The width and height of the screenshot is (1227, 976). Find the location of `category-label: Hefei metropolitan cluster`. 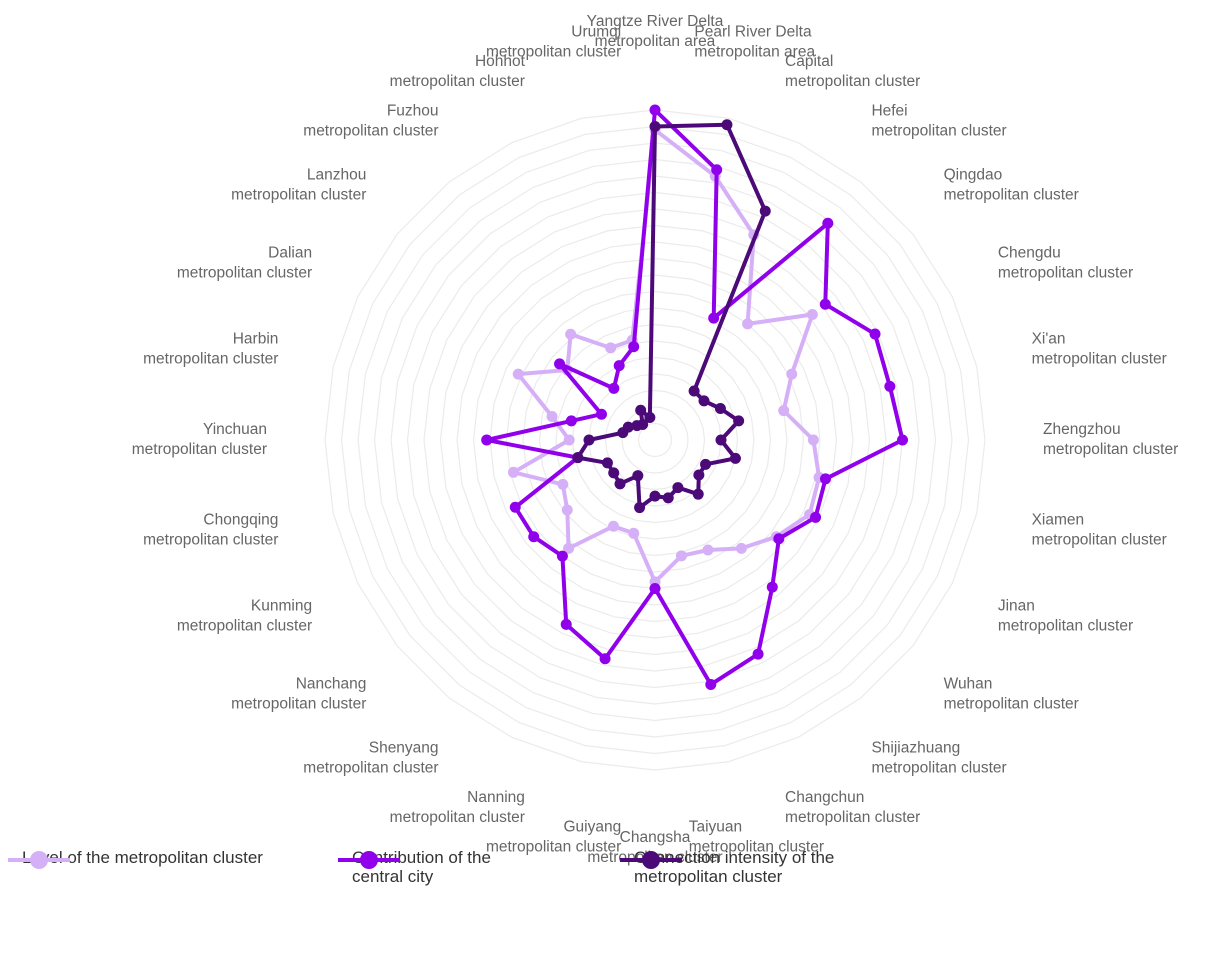

category-label: Hefei metropolitan cluster is located at coordinates (939, 121).